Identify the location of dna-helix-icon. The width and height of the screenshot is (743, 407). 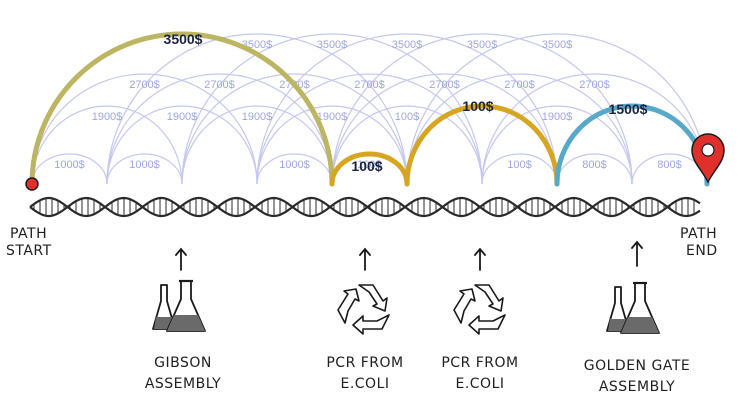
(365, 207).